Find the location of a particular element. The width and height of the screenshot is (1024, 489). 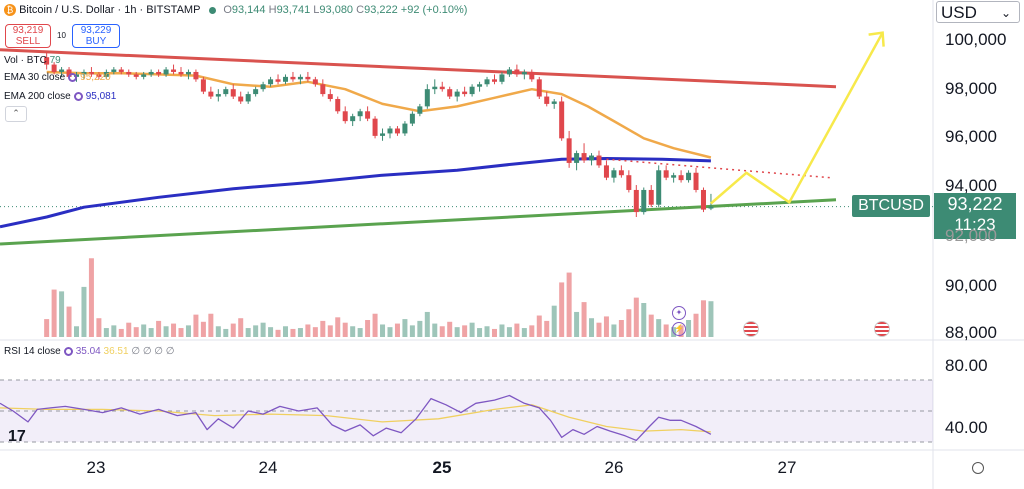

symbol-title: Bitcoin / U.S. Dollar · 1h · BITSTAMP is located at coordinates (110, 10).